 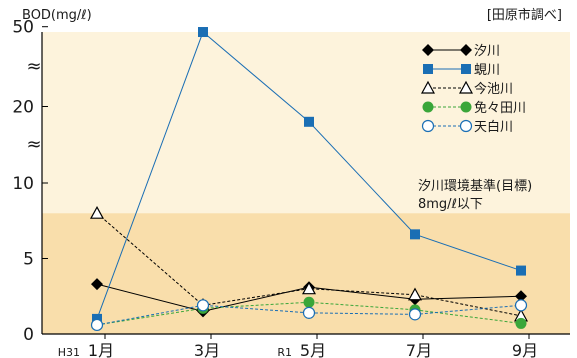 I want to click on standard-annotation-line2: 8mg/ℓ以下, so click(x=450, y=204).